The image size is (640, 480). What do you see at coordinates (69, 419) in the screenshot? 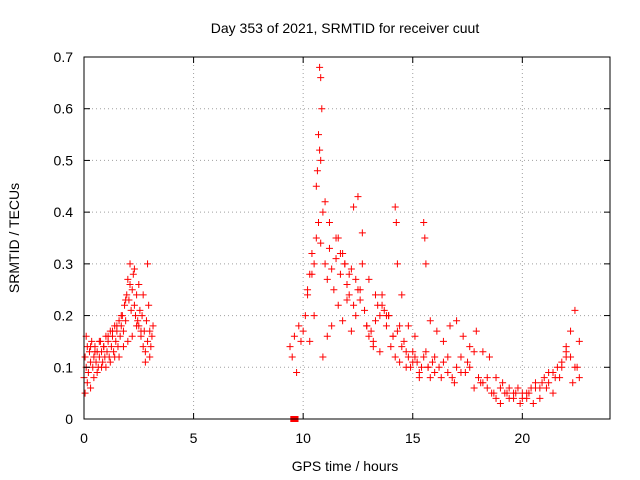
I see `y-tick-label: 0` at bounding box center [69, 419].